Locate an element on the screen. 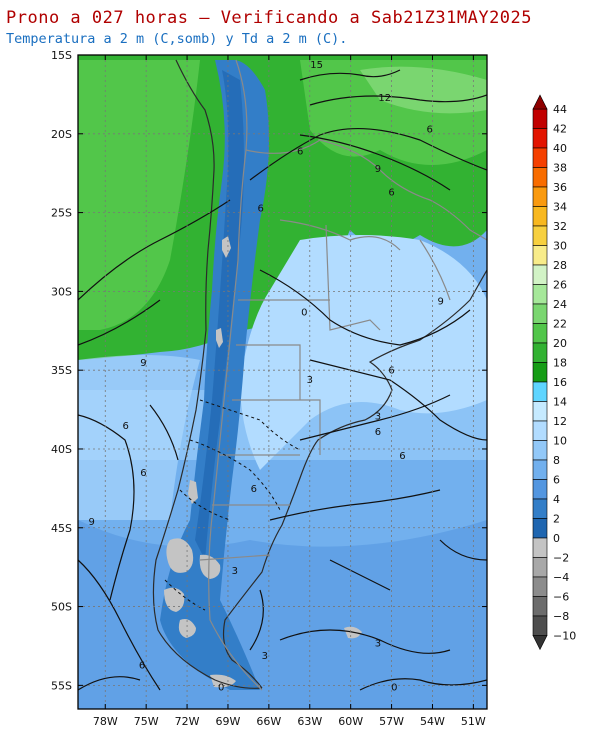 This screenshot has width=600, height=750. lat-tick-label: 45S is located at coordinates (61, 528).